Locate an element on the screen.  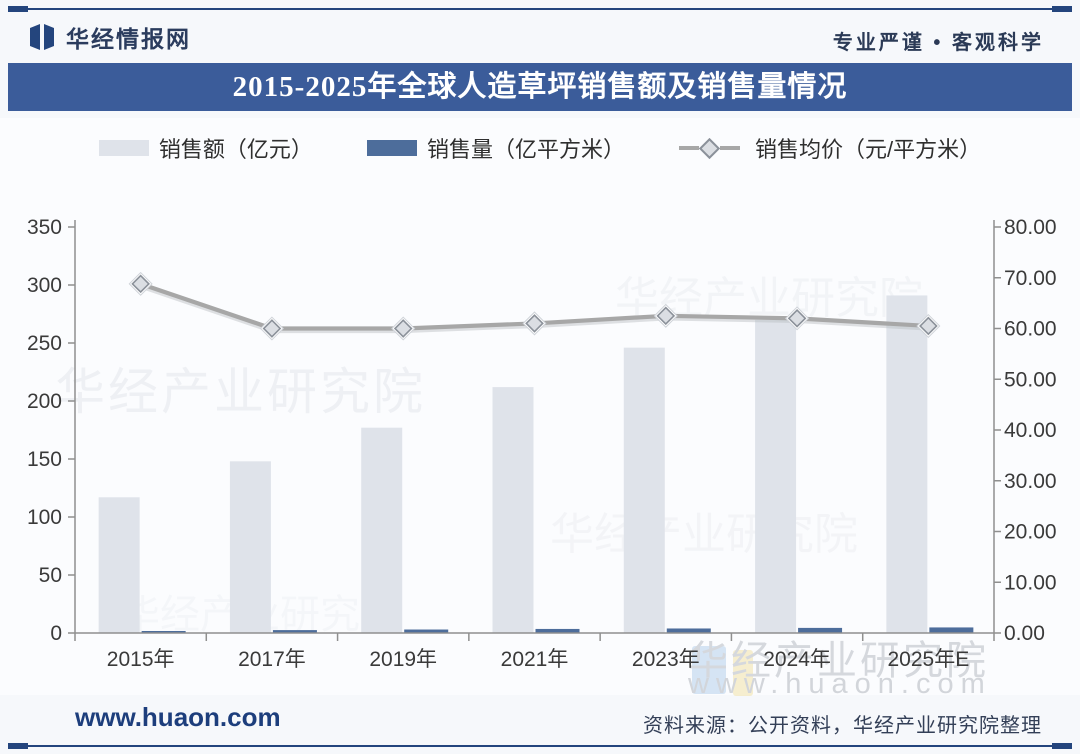
bar-volume-2019年 is located at coordinates (426, 631).